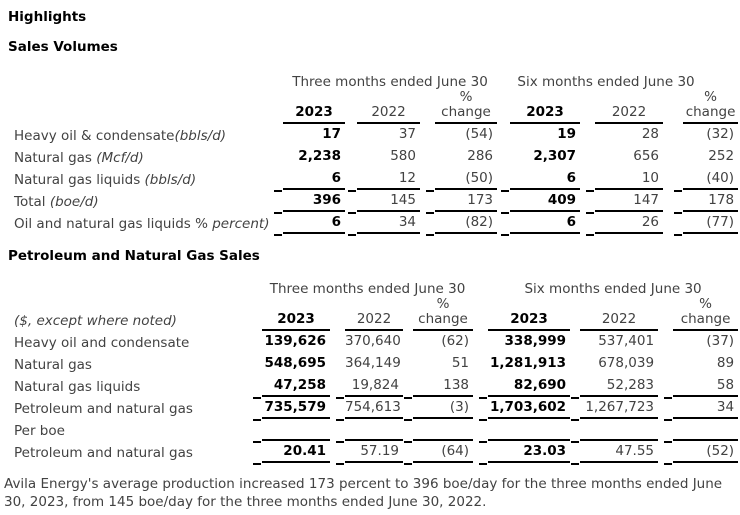  What do you see at coordinates (466, 97) in the screenshot?
I see `pct-sign: %` at bounding box center [466, 97].